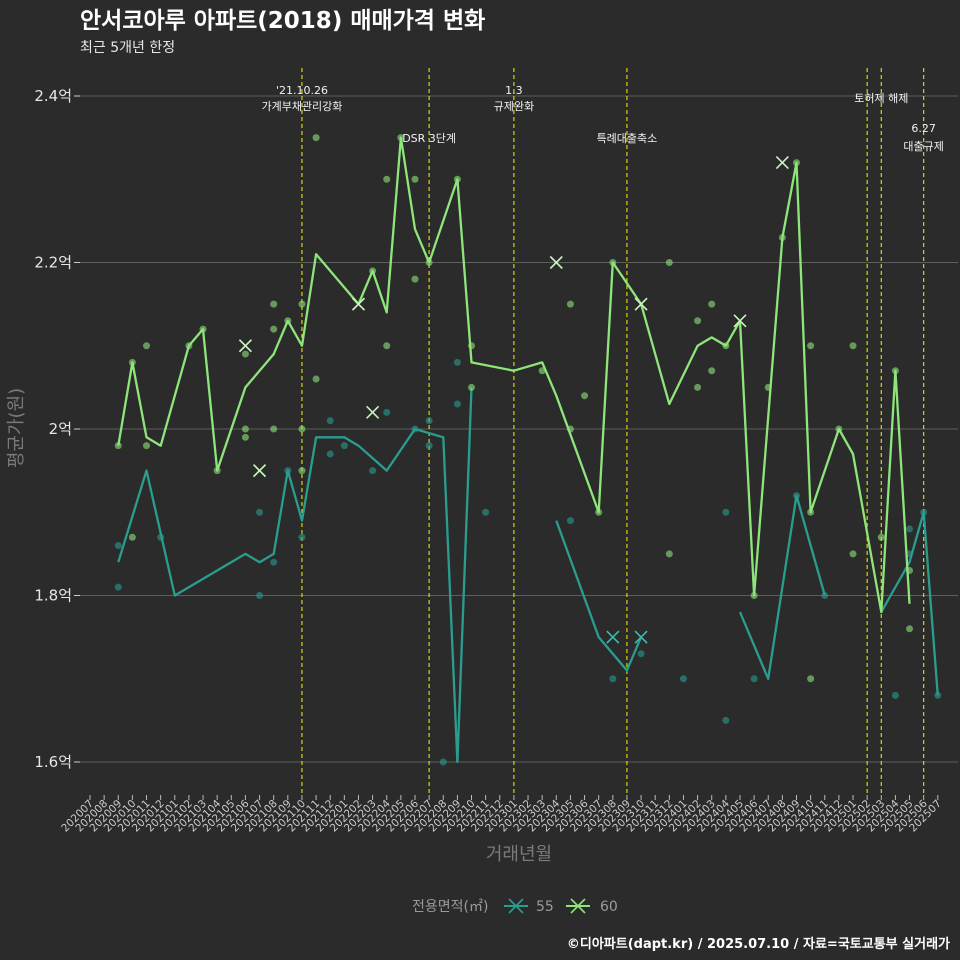 The width and height of the screenshot is (960, 960). Describe the element at coordinates (302, 90) in the screenshot. I see `event-annotation: '21.10.26` at that location.